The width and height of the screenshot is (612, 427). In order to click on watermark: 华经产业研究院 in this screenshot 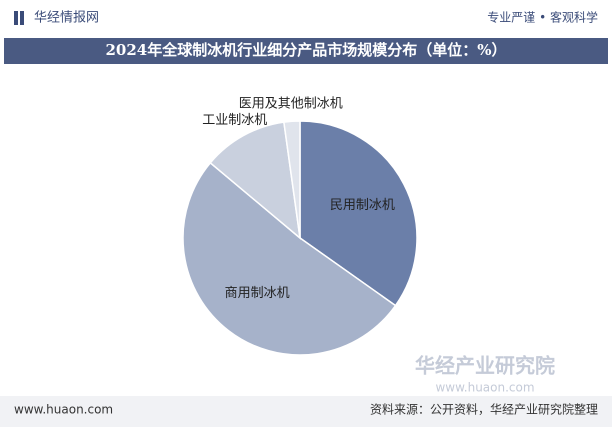, I will do `click(485, 366)`.